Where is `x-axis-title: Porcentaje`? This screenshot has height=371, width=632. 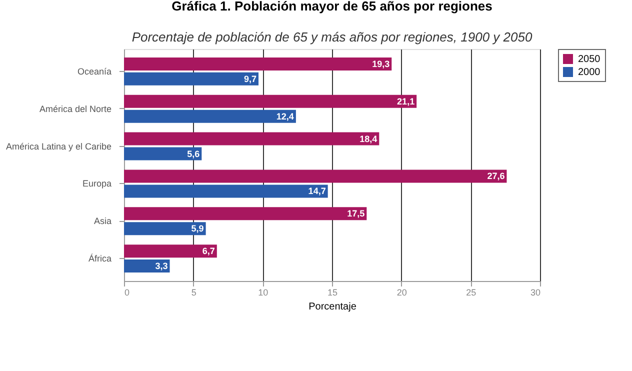
x-axis-title: Porcentaje is located at coordinates (332, 307).